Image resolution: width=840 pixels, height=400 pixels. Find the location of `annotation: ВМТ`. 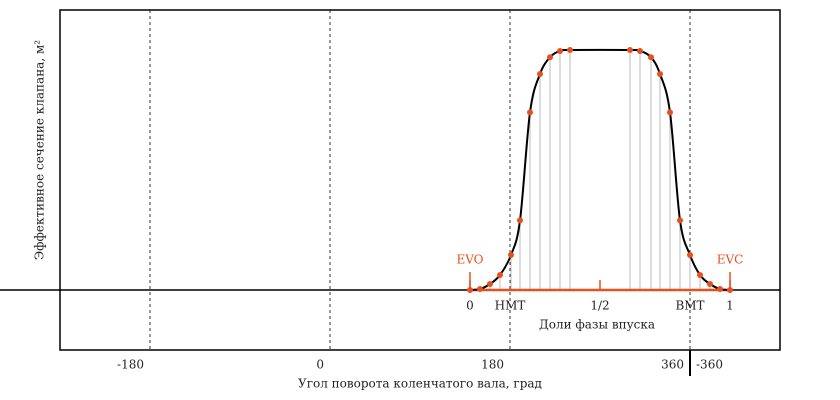

annotation: ВМТ is located at coordinates (689, 306).